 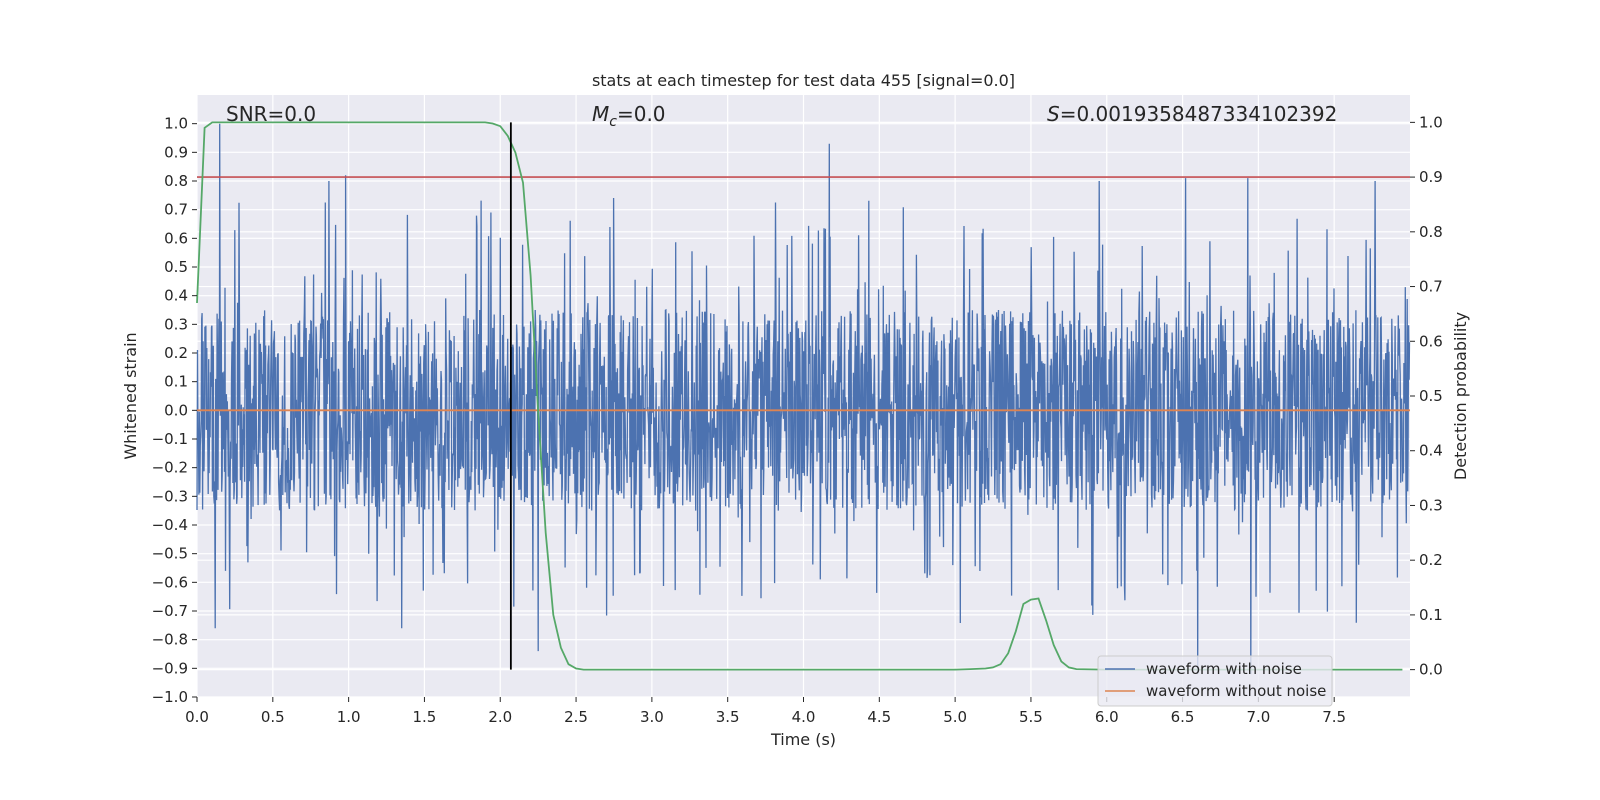 I want to click on y-right-tick-label: 1.0, so click(x=1431, y=122).